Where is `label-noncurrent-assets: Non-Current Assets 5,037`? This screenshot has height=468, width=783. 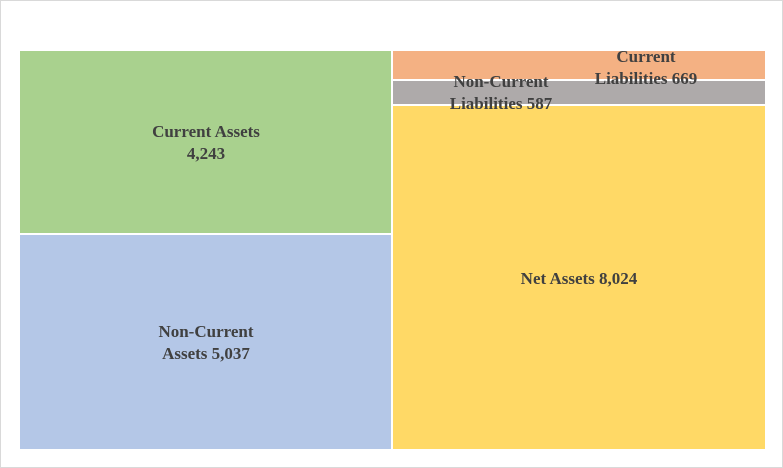 label-noncurrent-assets: Non-Current Assets 5,037 is located at coordinates (206, 343).